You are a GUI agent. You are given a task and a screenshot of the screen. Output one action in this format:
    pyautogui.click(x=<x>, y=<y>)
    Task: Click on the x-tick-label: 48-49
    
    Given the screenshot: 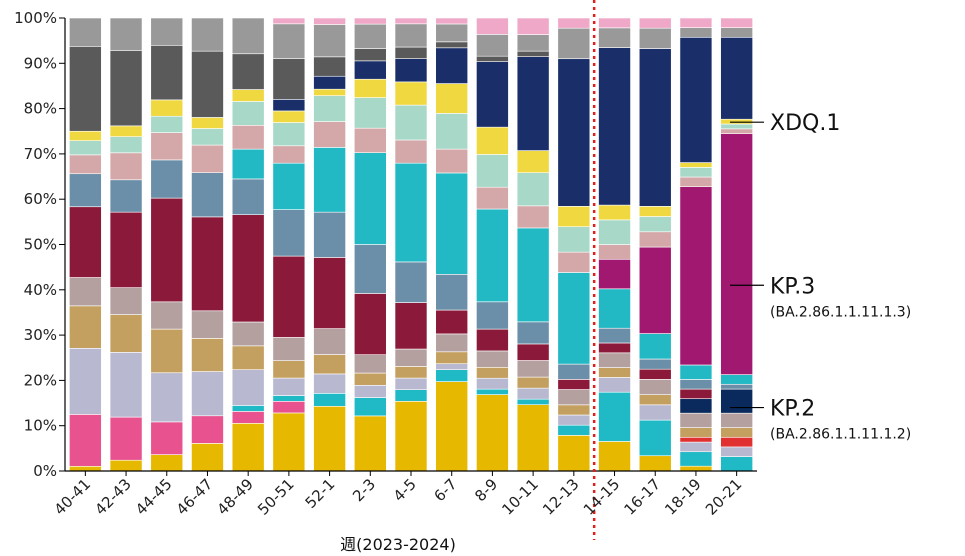 What is the action you would take?
    pyautogui.click(x=235, y=497)
    